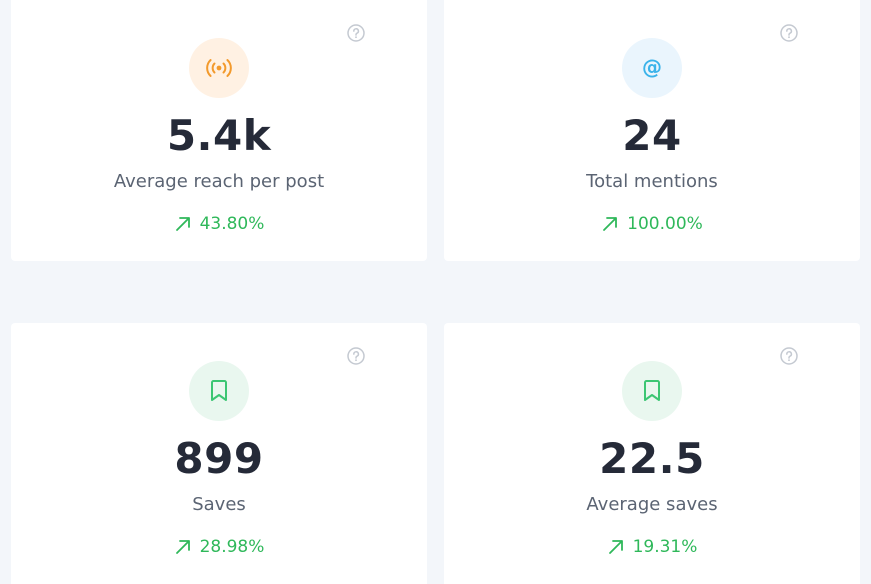 The image size is (871, 584). What do you see at coordinates (232, 224) in the screenshot?
I see `stat-change-value: 43.80%` at bounding box center [232, 224].